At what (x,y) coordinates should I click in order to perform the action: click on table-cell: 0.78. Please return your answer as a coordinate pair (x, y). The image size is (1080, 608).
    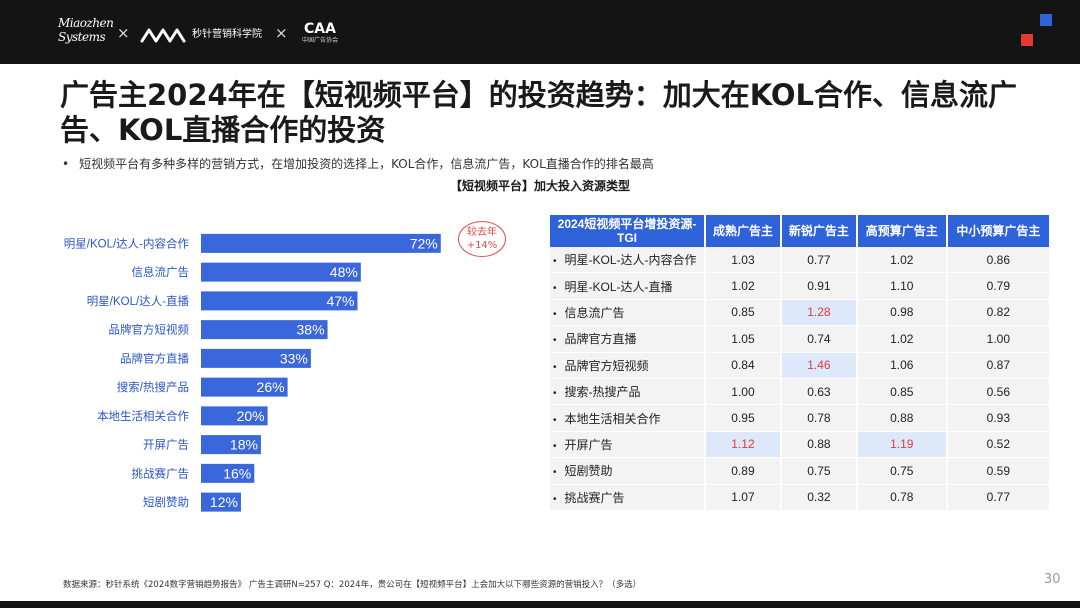
    Looking at the image, I should click on (902, 497).